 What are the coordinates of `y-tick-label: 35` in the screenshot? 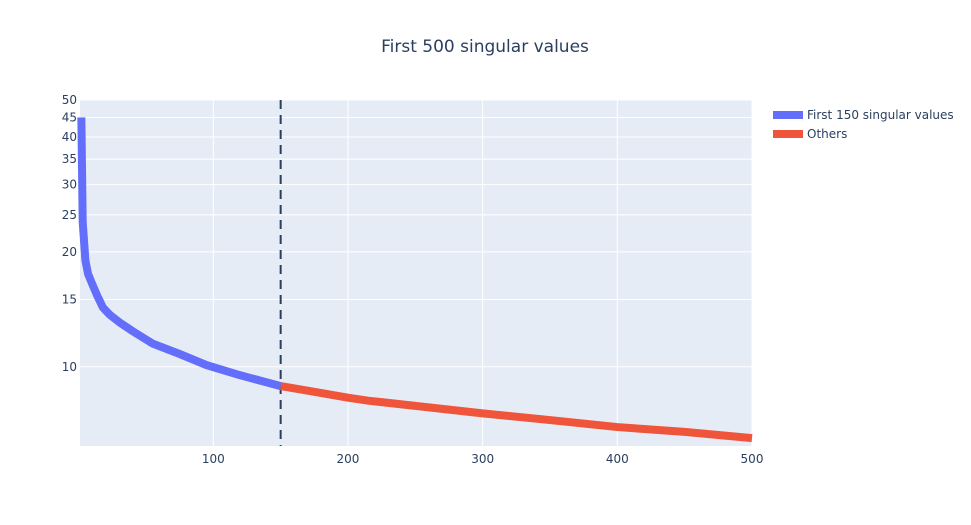 It's located at (69, 159).